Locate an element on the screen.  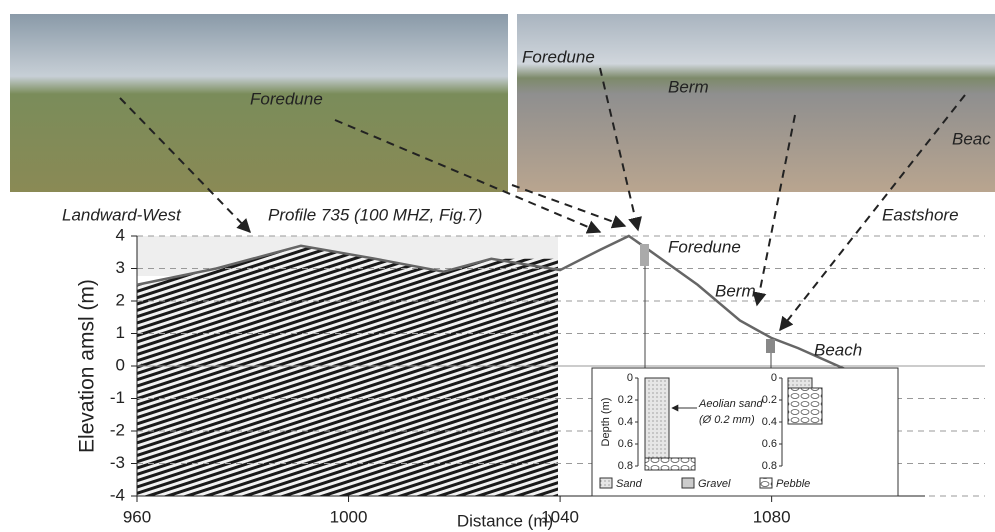
legend-label: Sand is located at coordinates (629, 484).